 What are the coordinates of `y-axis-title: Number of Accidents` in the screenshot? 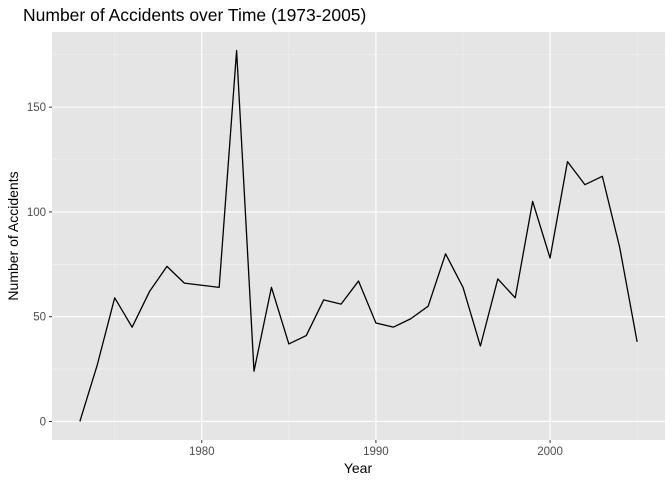 It's located at (13, 235).